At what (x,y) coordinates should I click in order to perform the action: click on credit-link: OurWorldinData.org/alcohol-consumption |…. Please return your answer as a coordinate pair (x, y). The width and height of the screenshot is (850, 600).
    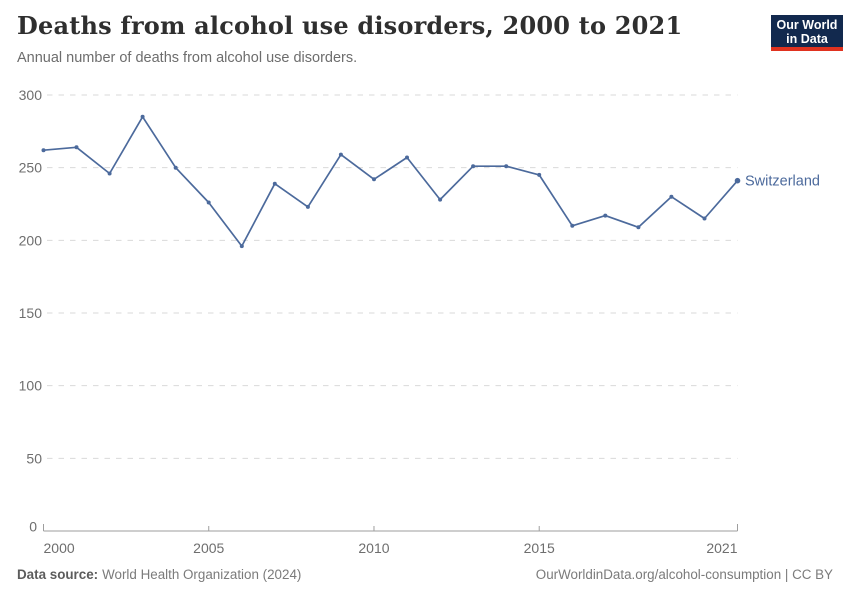
    Looking at the image, I should click on (684, 574).